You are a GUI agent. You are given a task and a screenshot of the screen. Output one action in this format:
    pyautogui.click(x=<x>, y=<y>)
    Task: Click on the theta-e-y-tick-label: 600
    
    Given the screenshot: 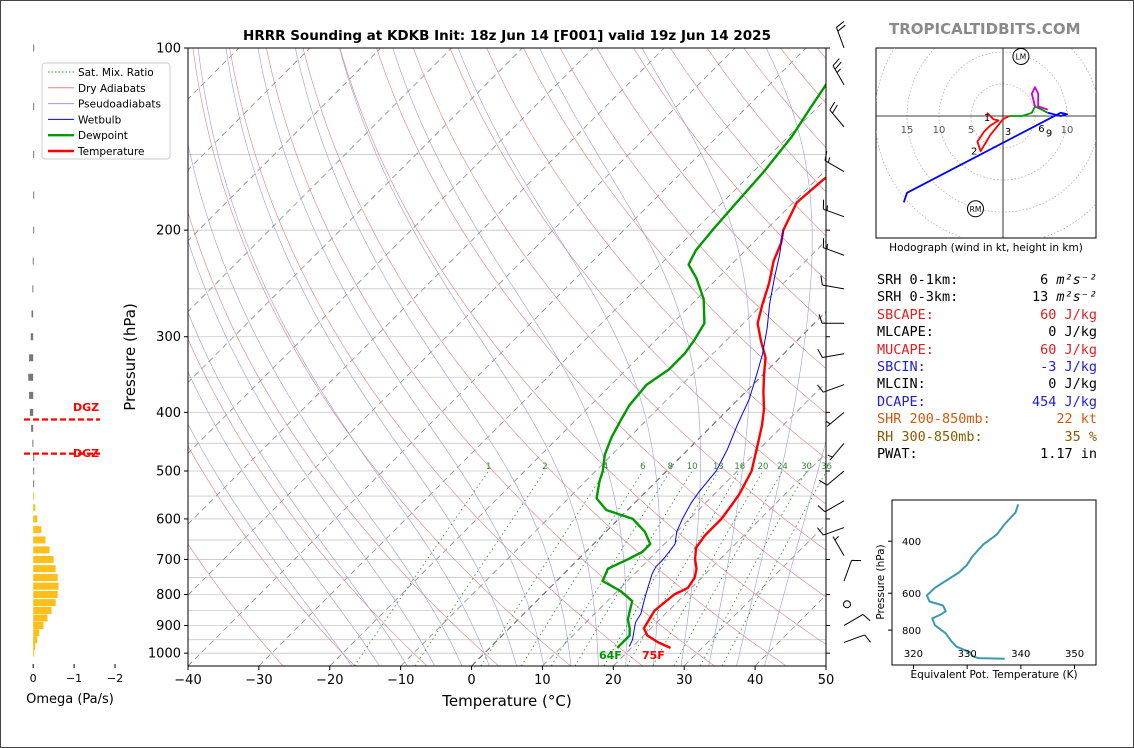 What is the action you would take?
    pyautogui.click(x=911, y=594)
    